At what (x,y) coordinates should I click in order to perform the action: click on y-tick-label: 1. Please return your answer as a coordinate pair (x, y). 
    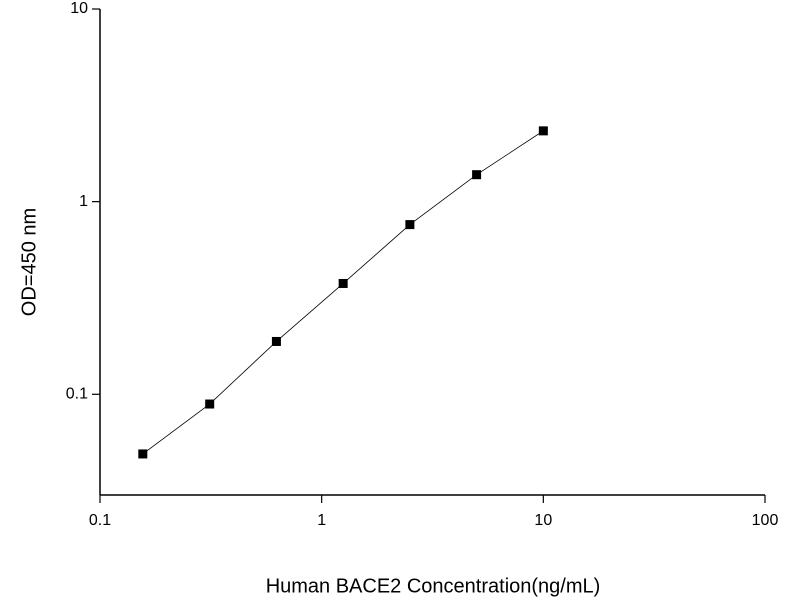
    Looking at the image, I should click on (83, 201).